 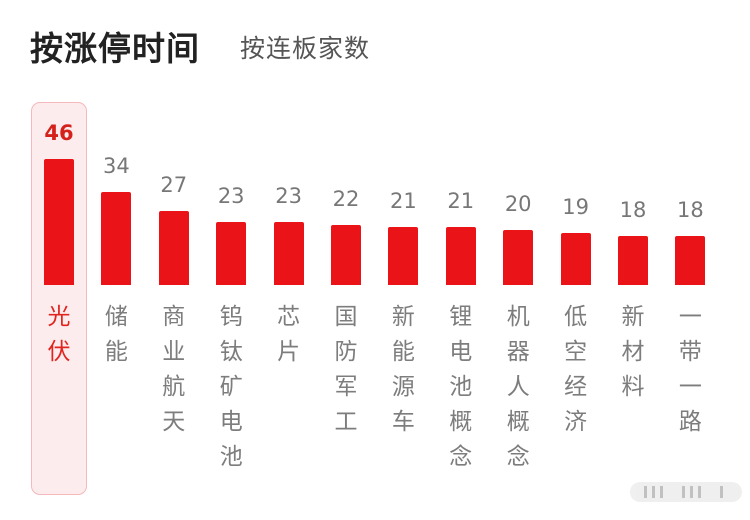 What do you see at coordinates (403, 369) in the screenshot?
I see `category-label: 新能源车` at bounding box center [403, 369].